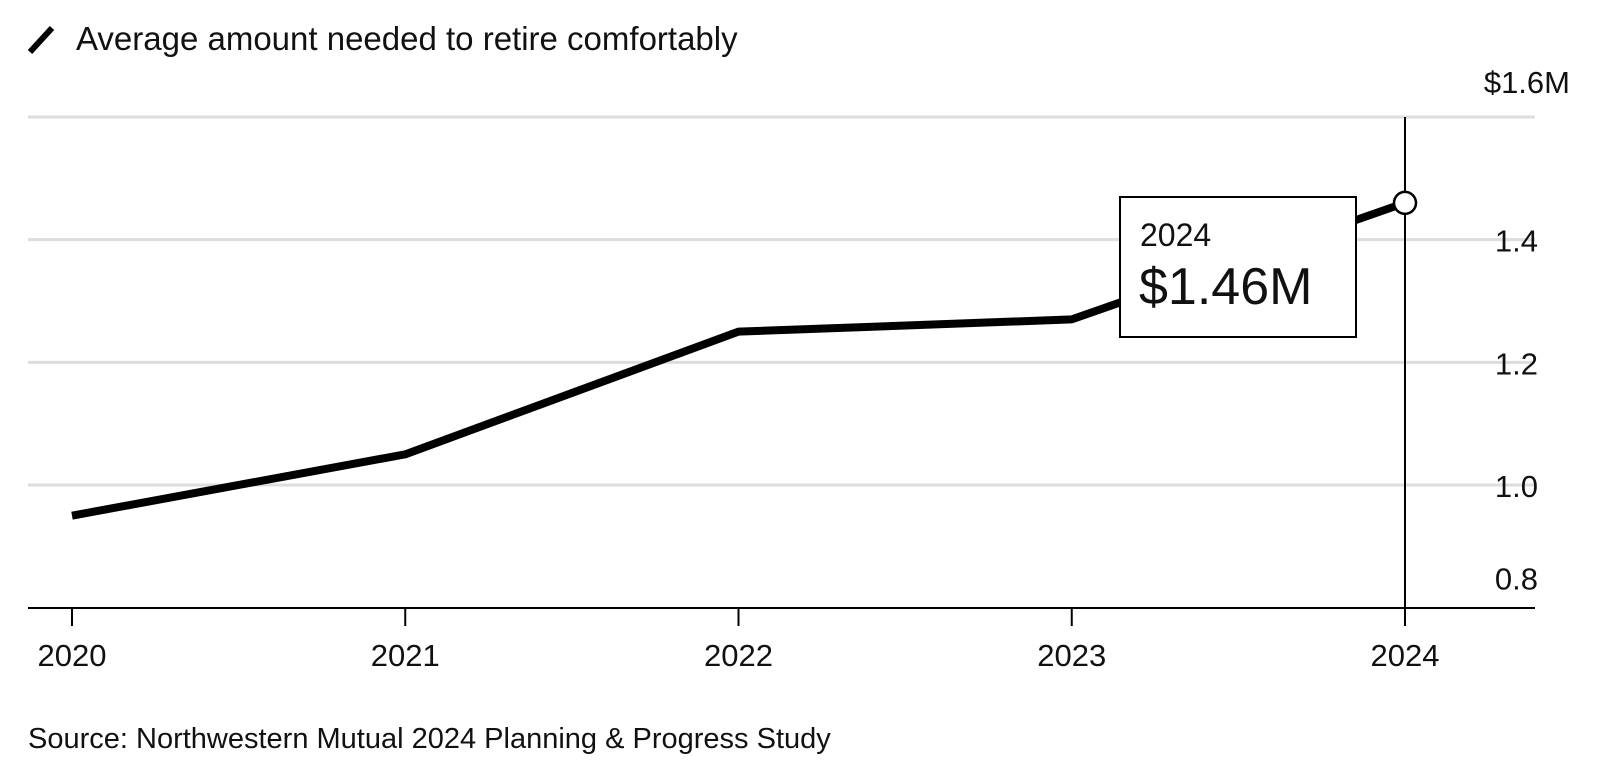  What do you see at coordinates (41, 40) in the screenshot?
I see `legend-line-swatch` at bounding box center [41, 40].